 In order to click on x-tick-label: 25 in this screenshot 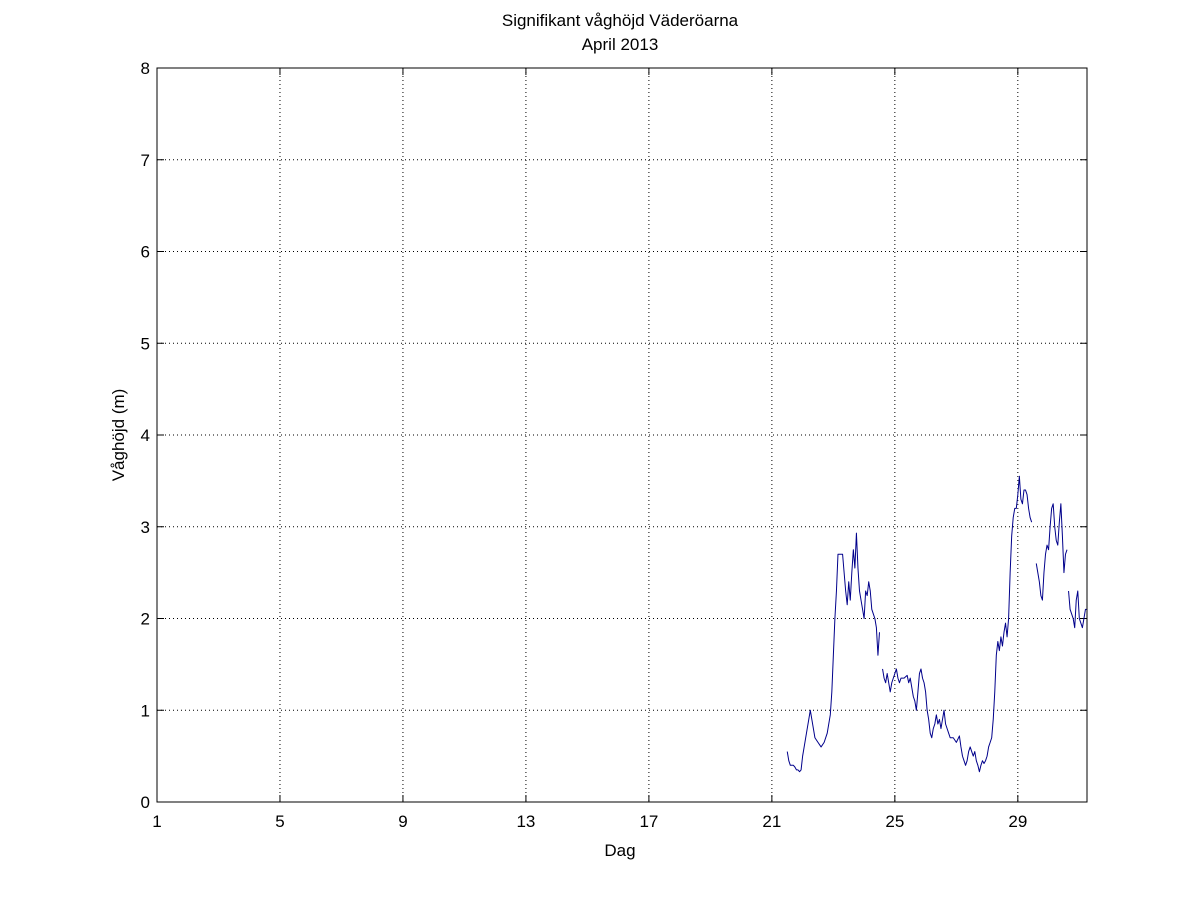, I will do `click(894, 821)`.